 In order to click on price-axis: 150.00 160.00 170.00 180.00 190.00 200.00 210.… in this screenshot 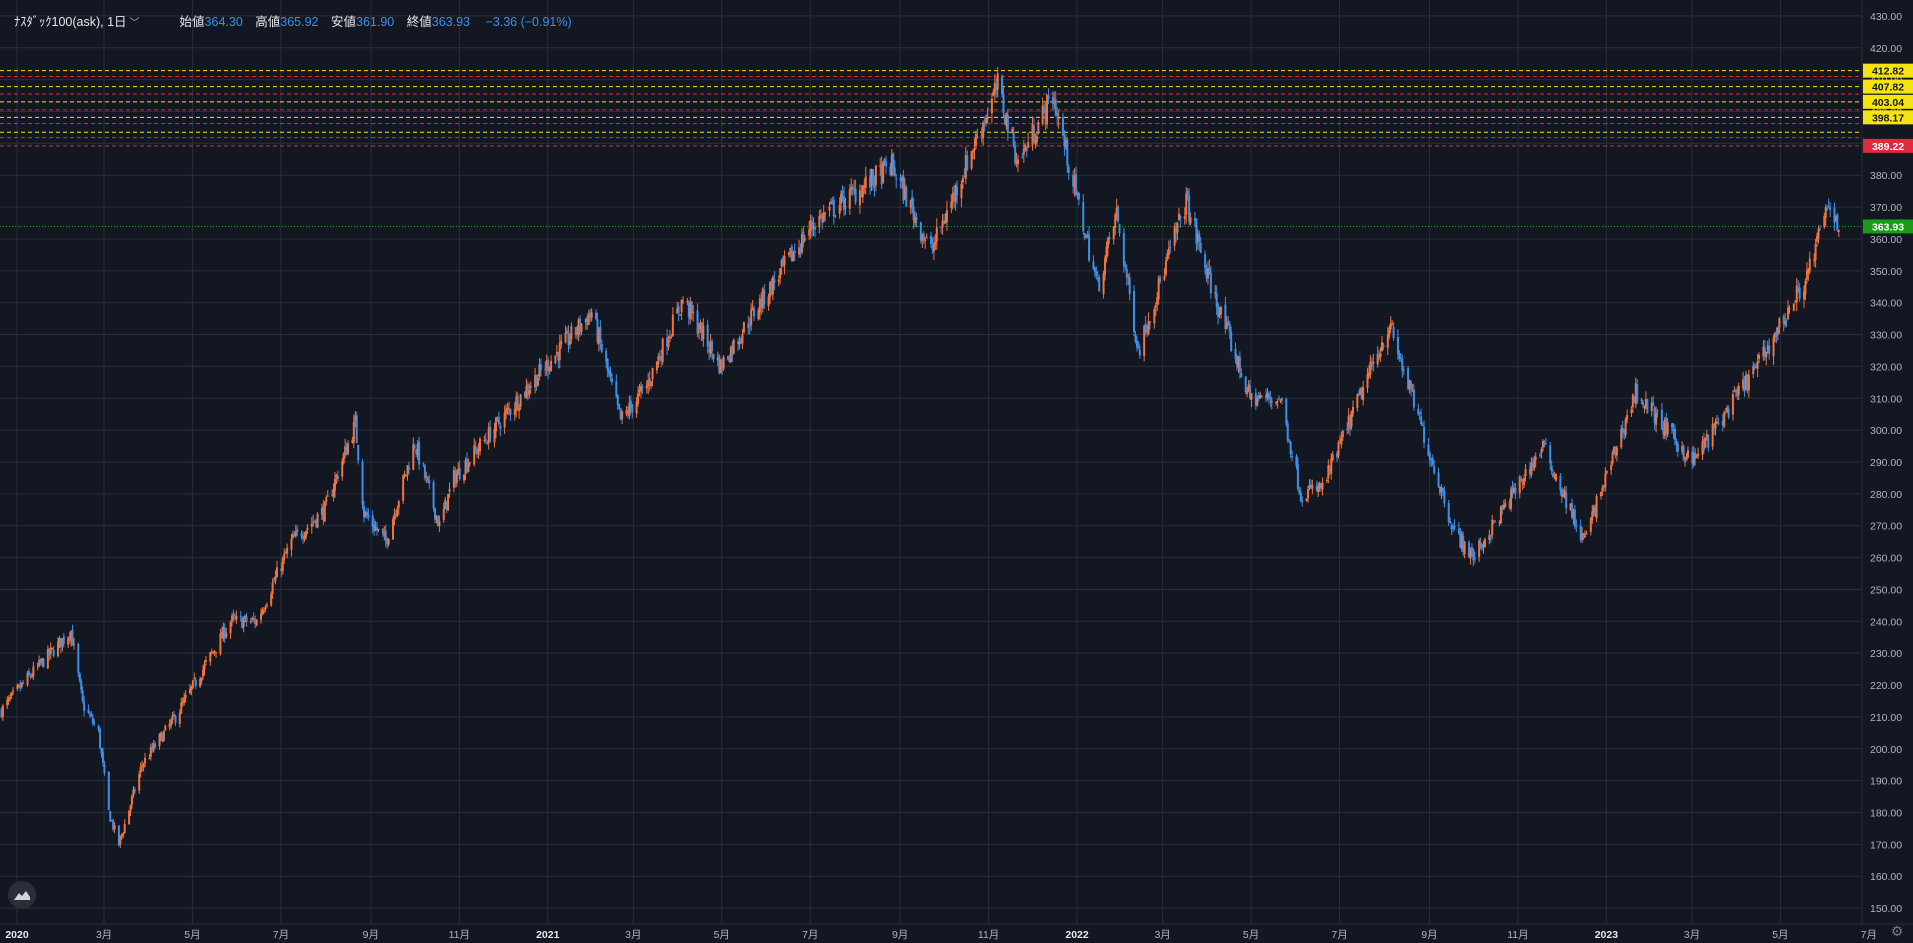, I will do `click(1887, 471)`.